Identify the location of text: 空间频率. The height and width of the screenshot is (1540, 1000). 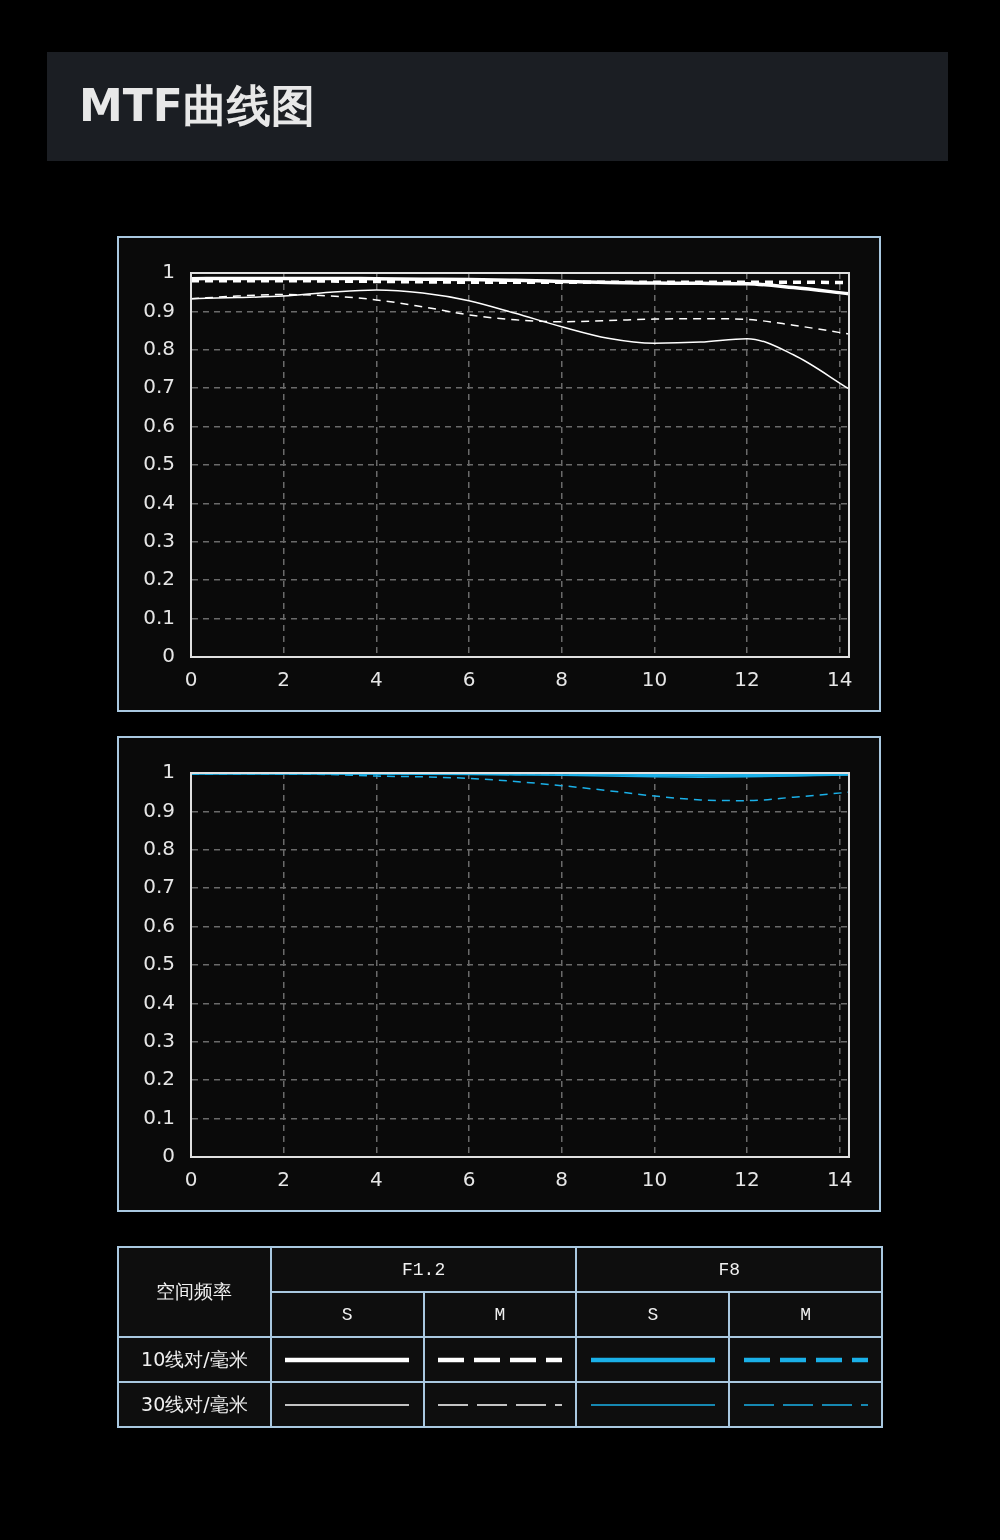
(194, 1291).